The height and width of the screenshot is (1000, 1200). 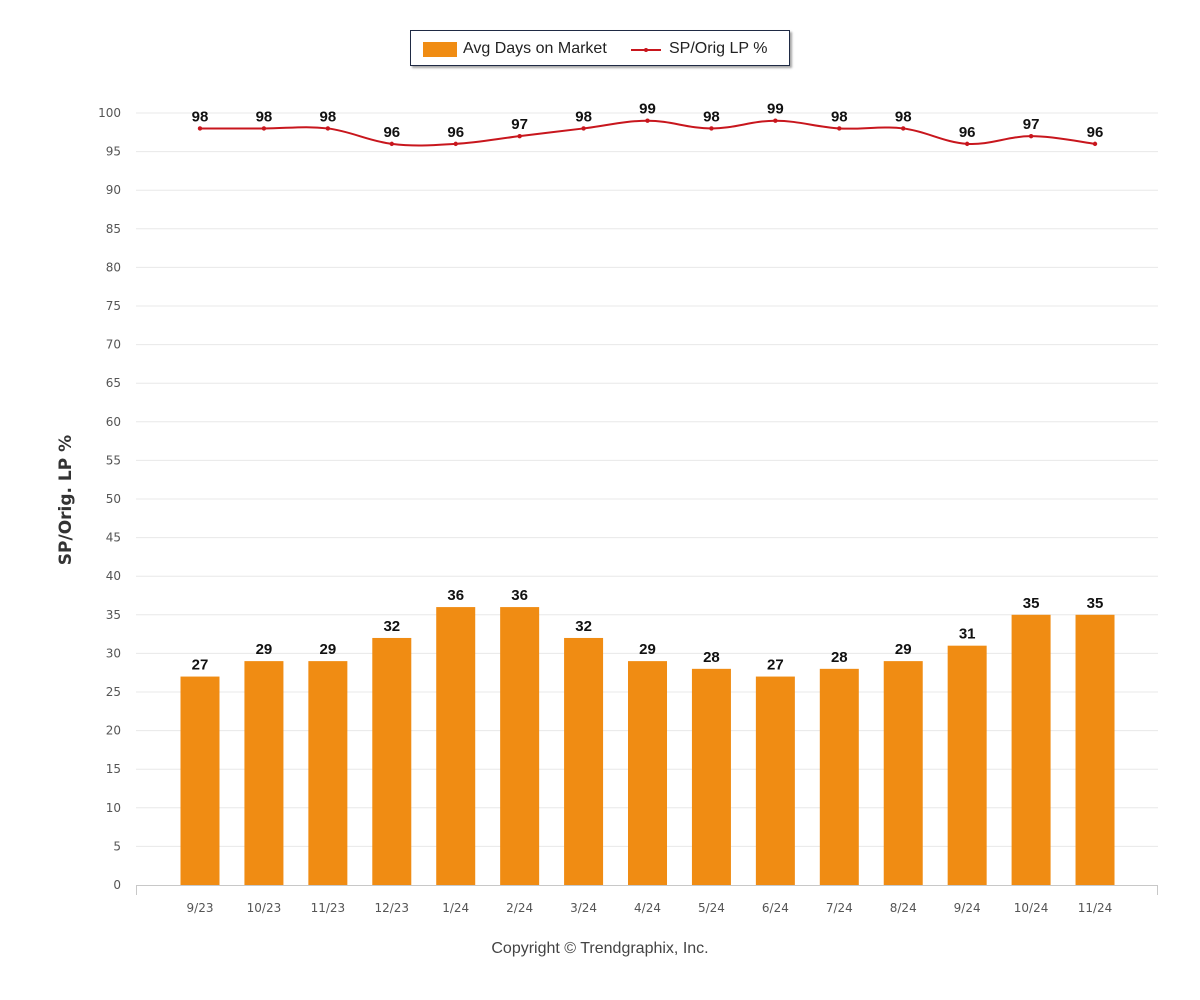 I want to click on bar-value-label: 28, so click(x=711, y=657).